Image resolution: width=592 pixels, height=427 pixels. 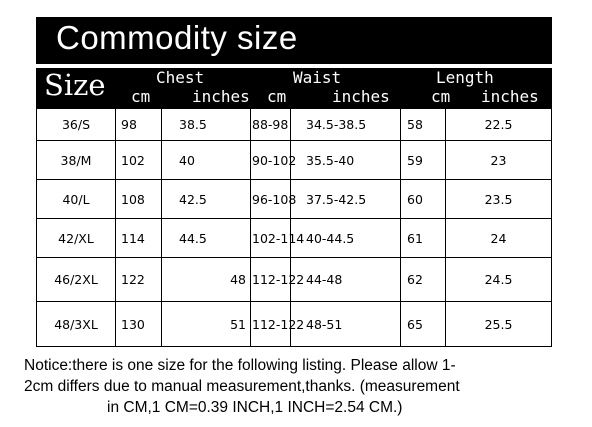 I want to click on table-row: 40/L 108 42.5 96-108 37.5-42.5 60 23.5, so click(x=294, y=199).